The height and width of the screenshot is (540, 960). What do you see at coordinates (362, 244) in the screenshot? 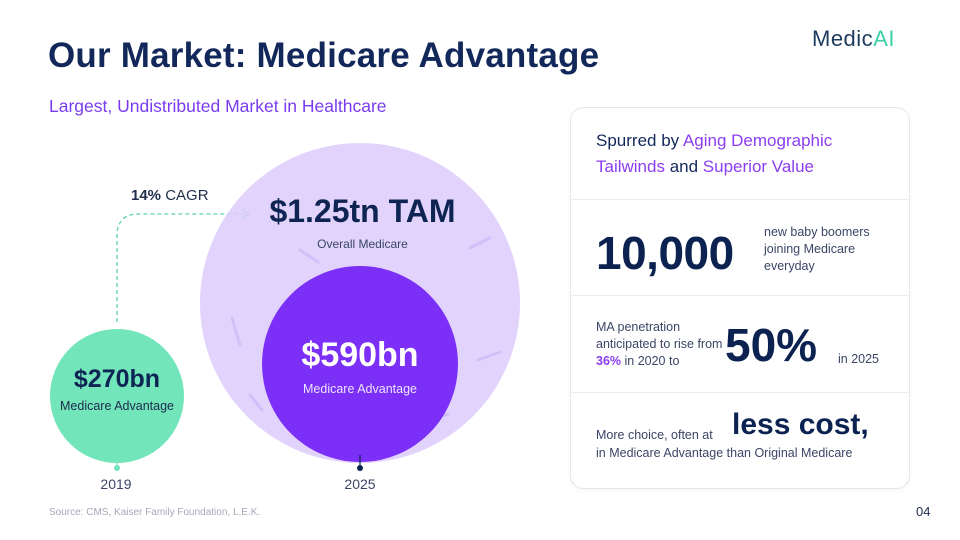
I see `tam-label: Overall Medicare` at bounding box center [362, 244].